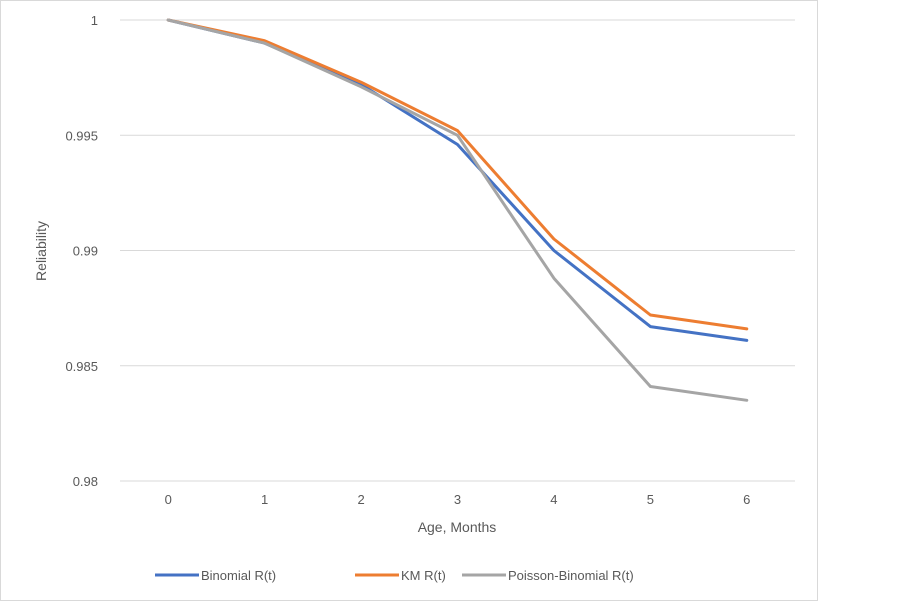 This screenshot has height=602, width=900. What do you see at coordinates (238, 575) in the screenshot?
I see `legend-label: Binomial R(t)` at bounding box center [238, 575].